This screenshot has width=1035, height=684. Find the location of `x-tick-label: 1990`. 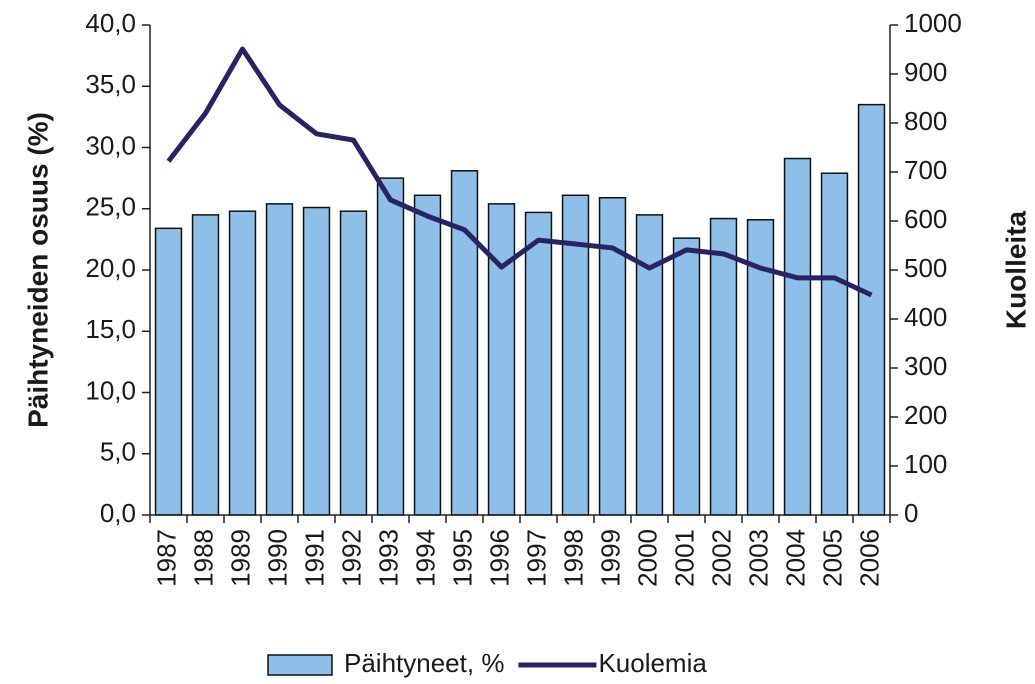

x-tick-label: 1990 is located at coordinates (277, 558).